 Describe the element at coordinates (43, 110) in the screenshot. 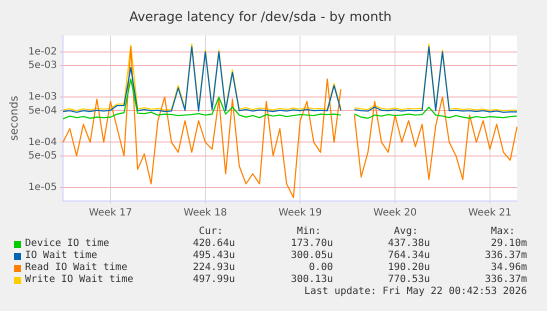

I see `y-tick-label: 5e-04` at that location.